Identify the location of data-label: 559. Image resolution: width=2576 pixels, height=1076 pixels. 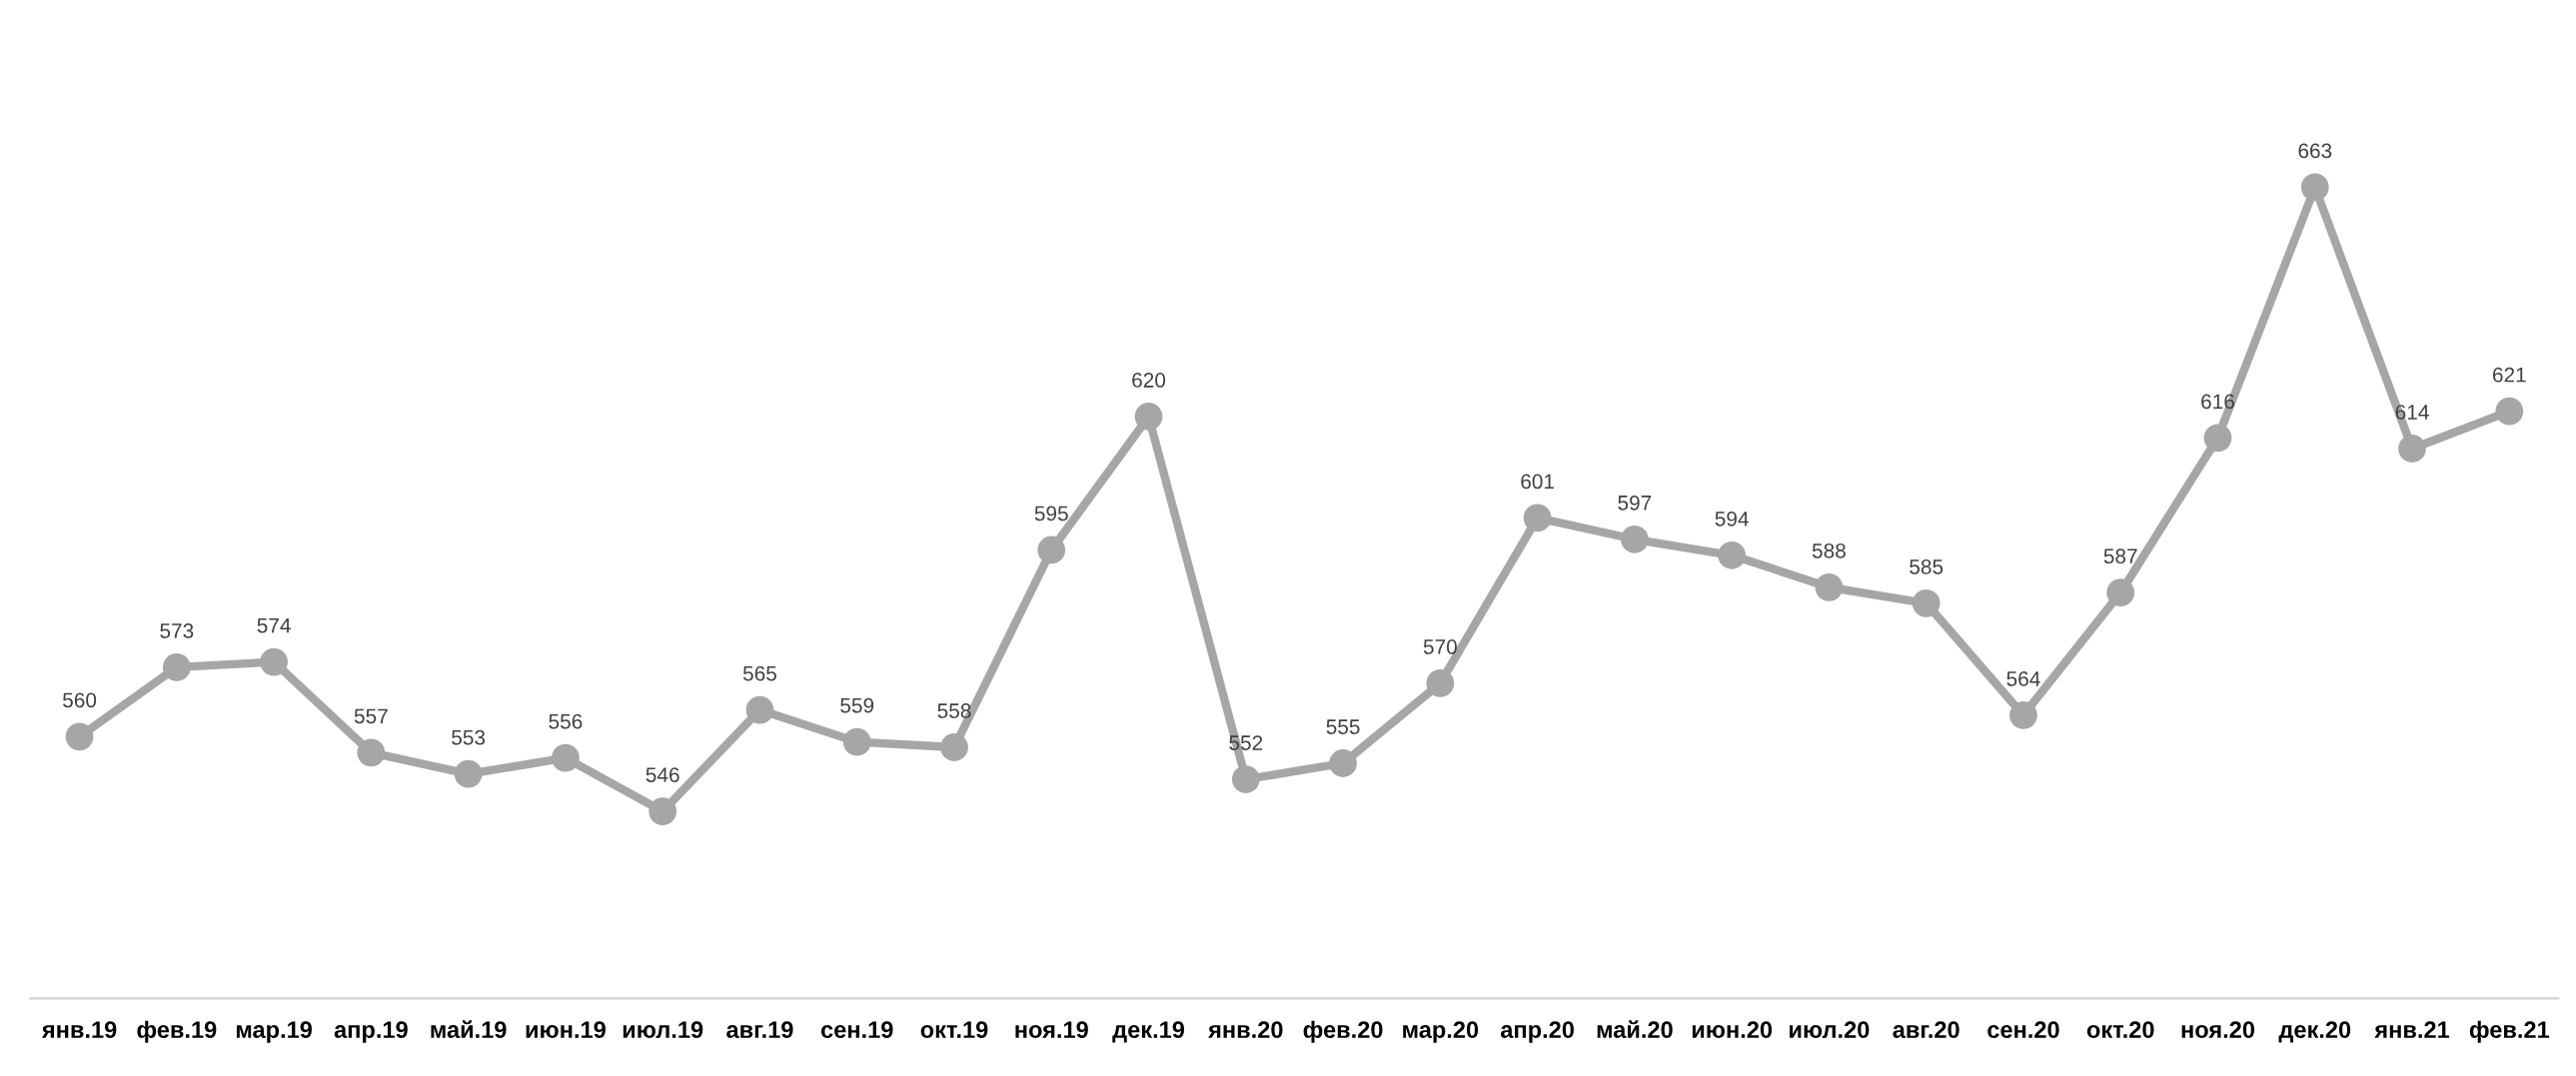
(857, 705).